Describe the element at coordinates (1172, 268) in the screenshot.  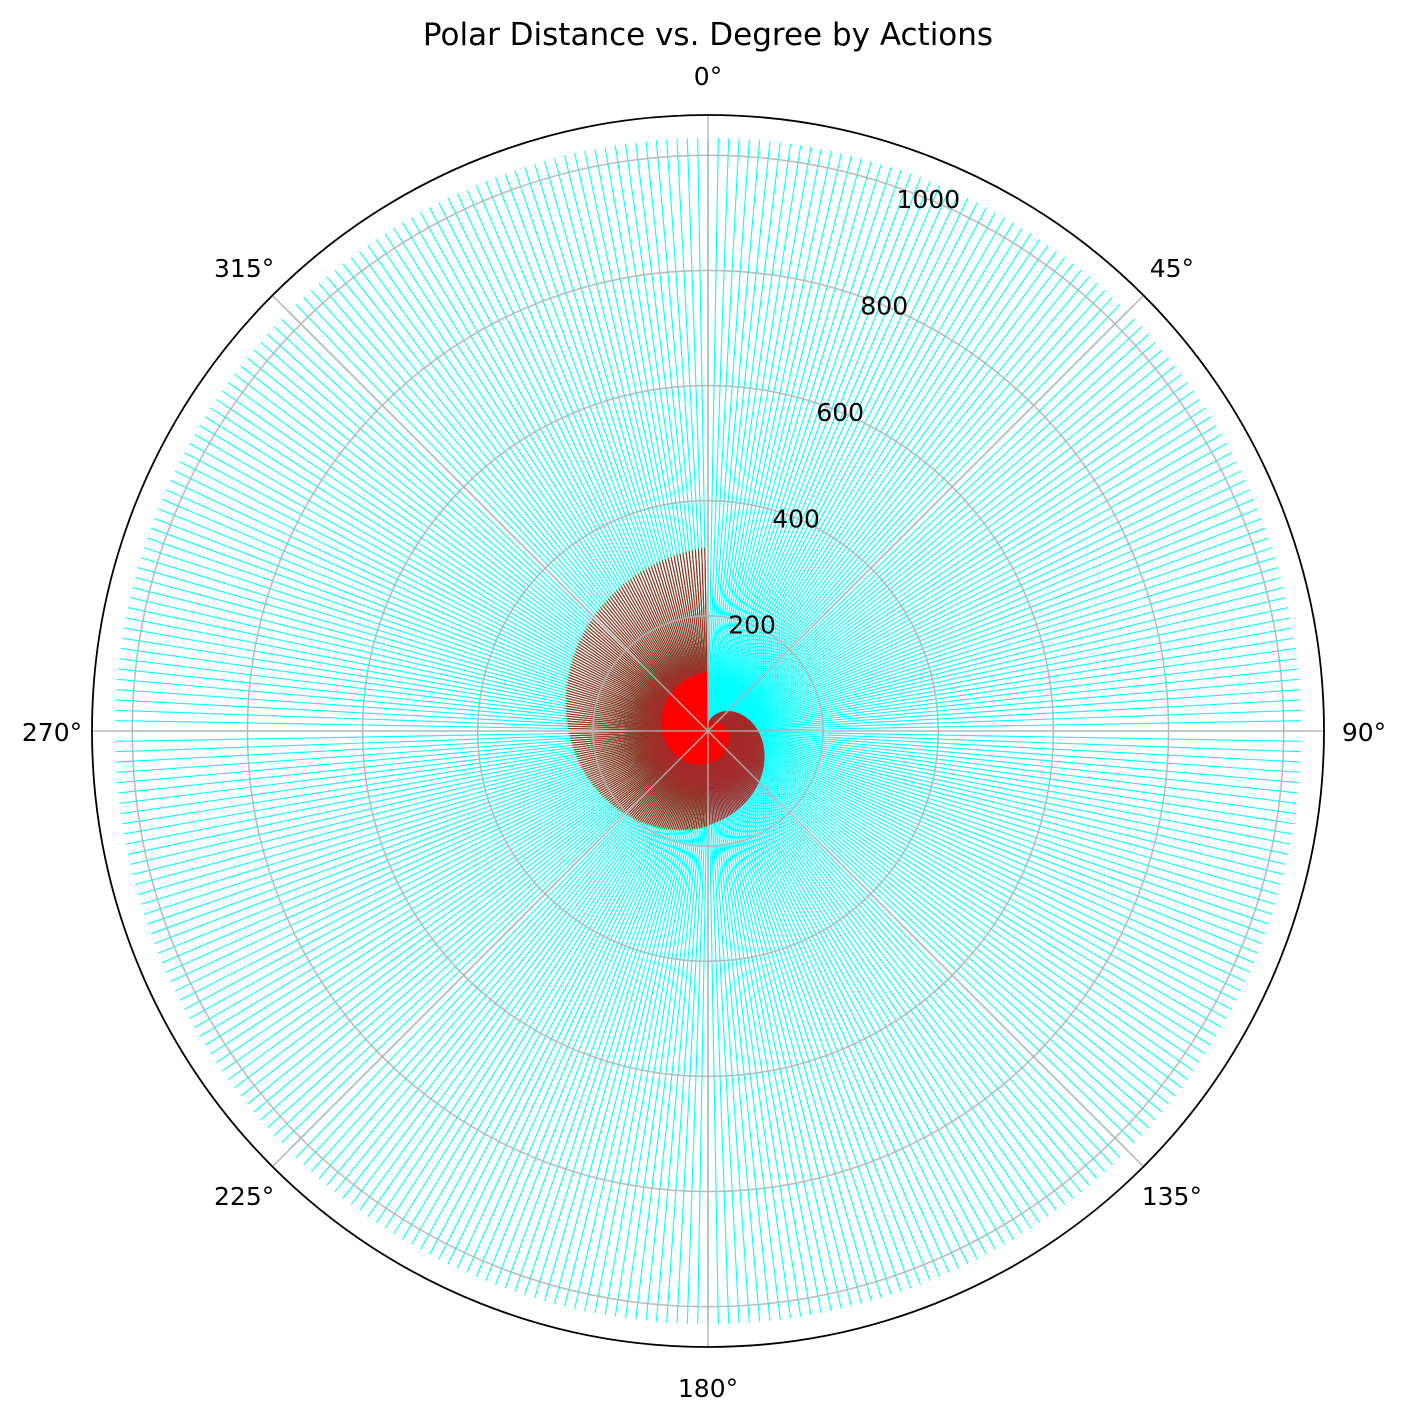
I see `theta-tick-label: 45°` at that location.